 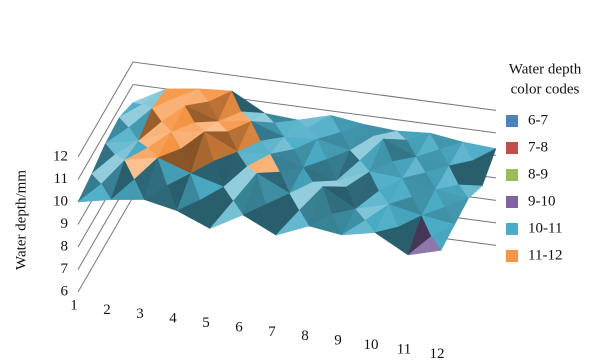 What do you see at coordinates (74, 305) in the screenshot?
I see `x-tick-label: 1` at bounding box center [74, 305].